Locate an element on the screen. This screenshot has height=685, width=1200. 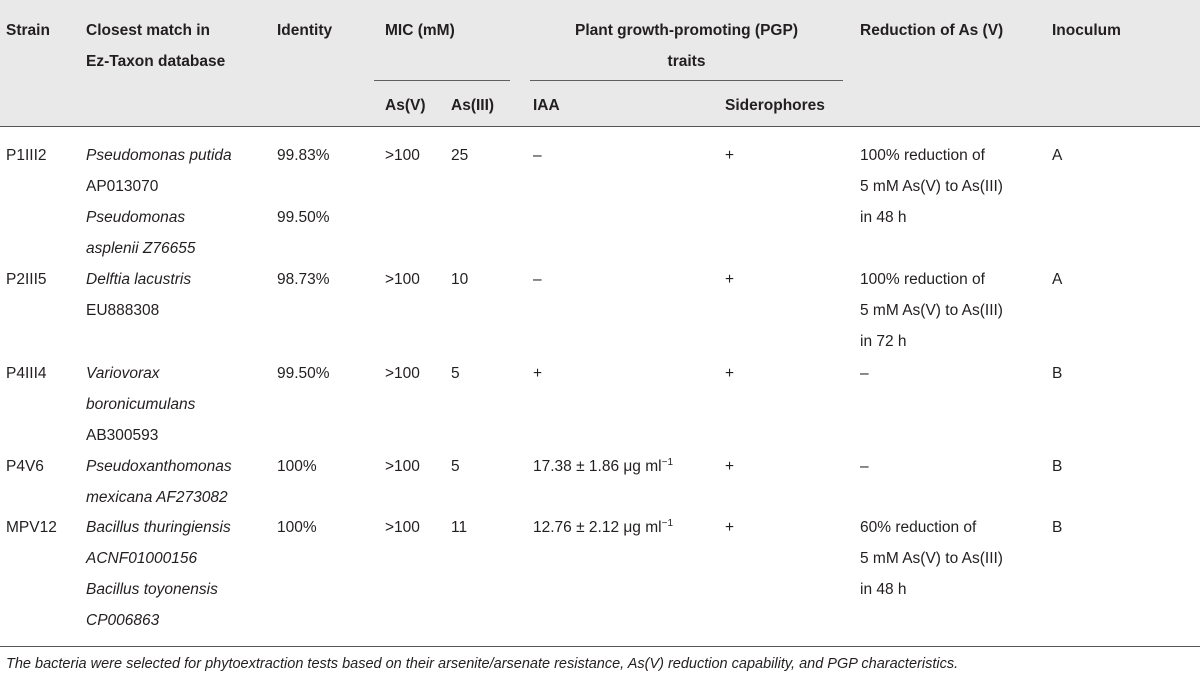
pgp-group-rule is located at coordinates (686, 80).